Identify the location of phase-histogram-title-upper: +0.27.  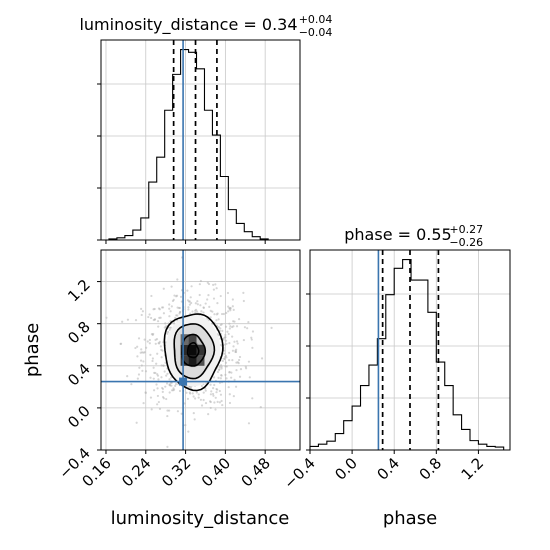
(466, 229).